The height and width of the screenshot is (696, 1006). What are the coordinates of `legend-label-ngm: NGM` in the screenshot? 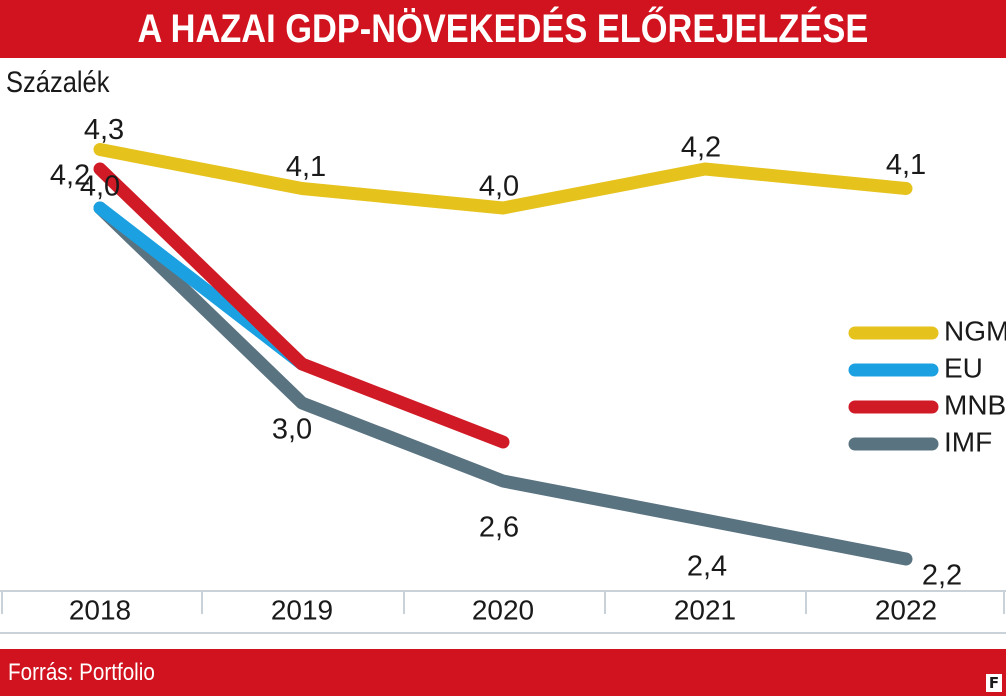 It's located at (975, 330).